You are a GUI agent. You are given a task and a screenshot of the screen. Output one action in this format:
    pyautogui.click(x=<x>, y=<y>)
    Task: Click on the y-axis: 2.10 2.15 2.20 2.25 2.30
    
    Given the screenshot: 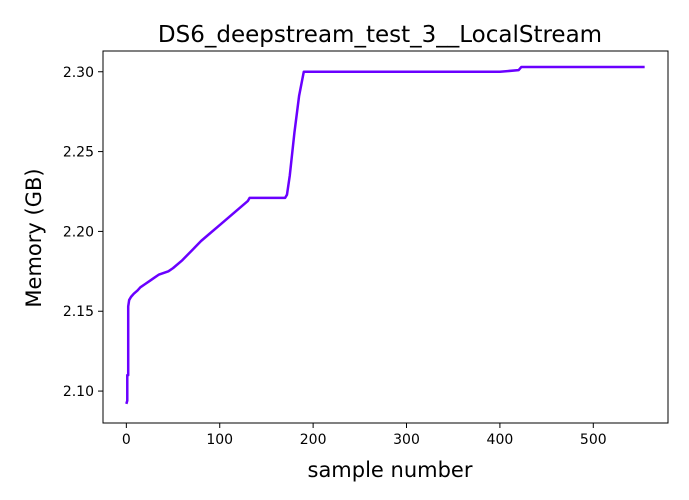 What is the action you would take?
    pyautogui.click(x=83, y=232)
    